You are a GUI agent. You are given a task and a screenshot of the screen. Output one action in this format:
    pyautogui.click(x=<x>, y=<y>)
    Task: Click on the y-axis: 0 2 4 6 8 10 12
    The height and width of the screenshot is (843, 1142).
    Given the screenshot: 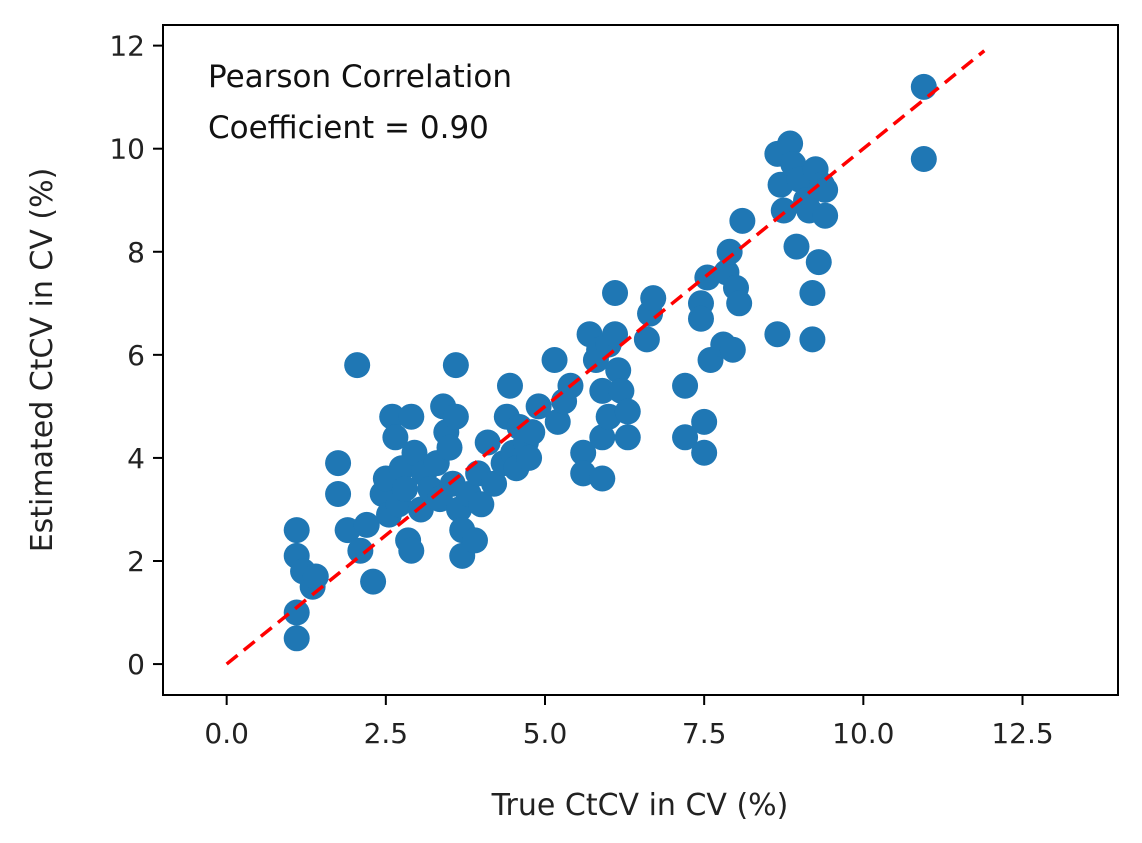 What is the action you would take?
    pyautogui.click(x=136, y=355)
    